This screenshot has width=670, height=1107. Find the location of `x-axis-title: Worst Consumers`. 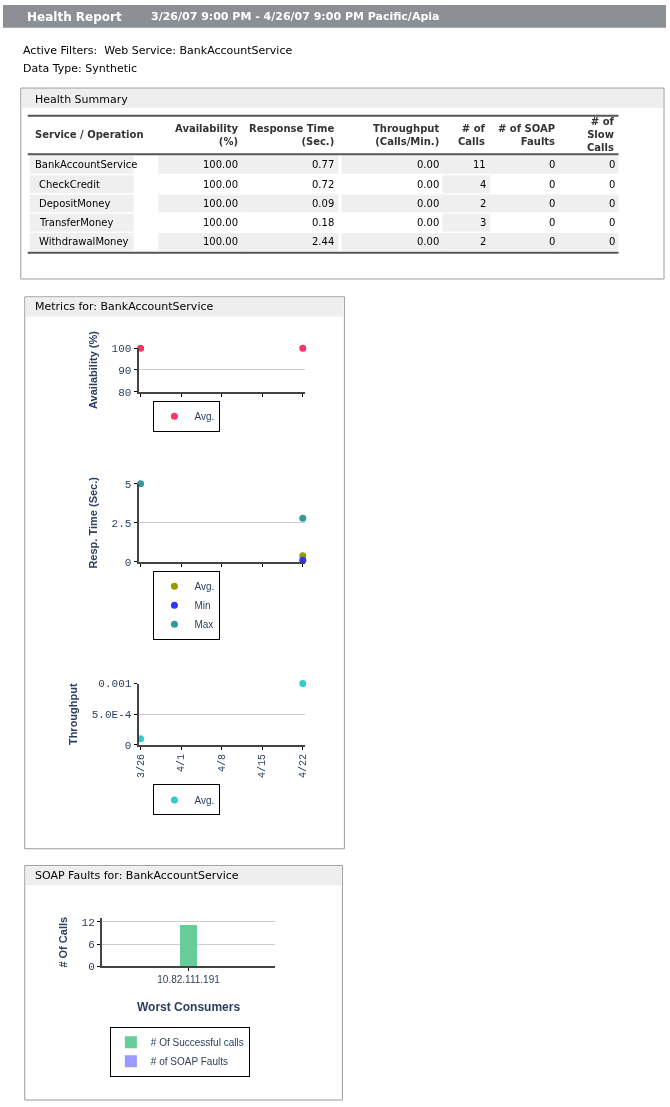

x-axis-title: Worst Consumers is located at coordinates (188, 1006).